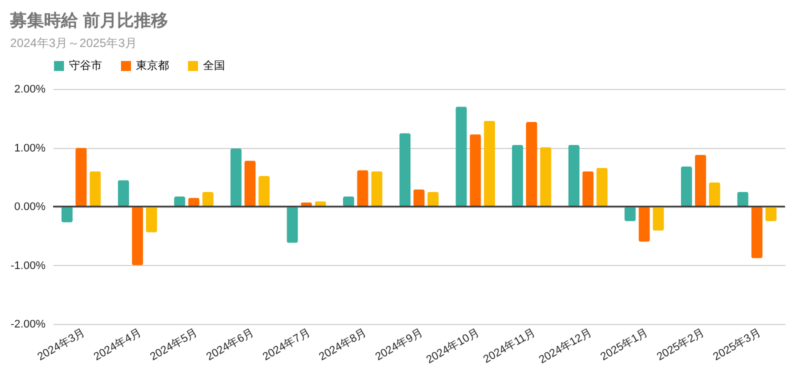 The height and width of the screenshot is (371, 806). What do you see at coordinates (565, 346) in the screenshot?
I see `x-tick-label: 2024年12月` at bounding box center [565, 346].